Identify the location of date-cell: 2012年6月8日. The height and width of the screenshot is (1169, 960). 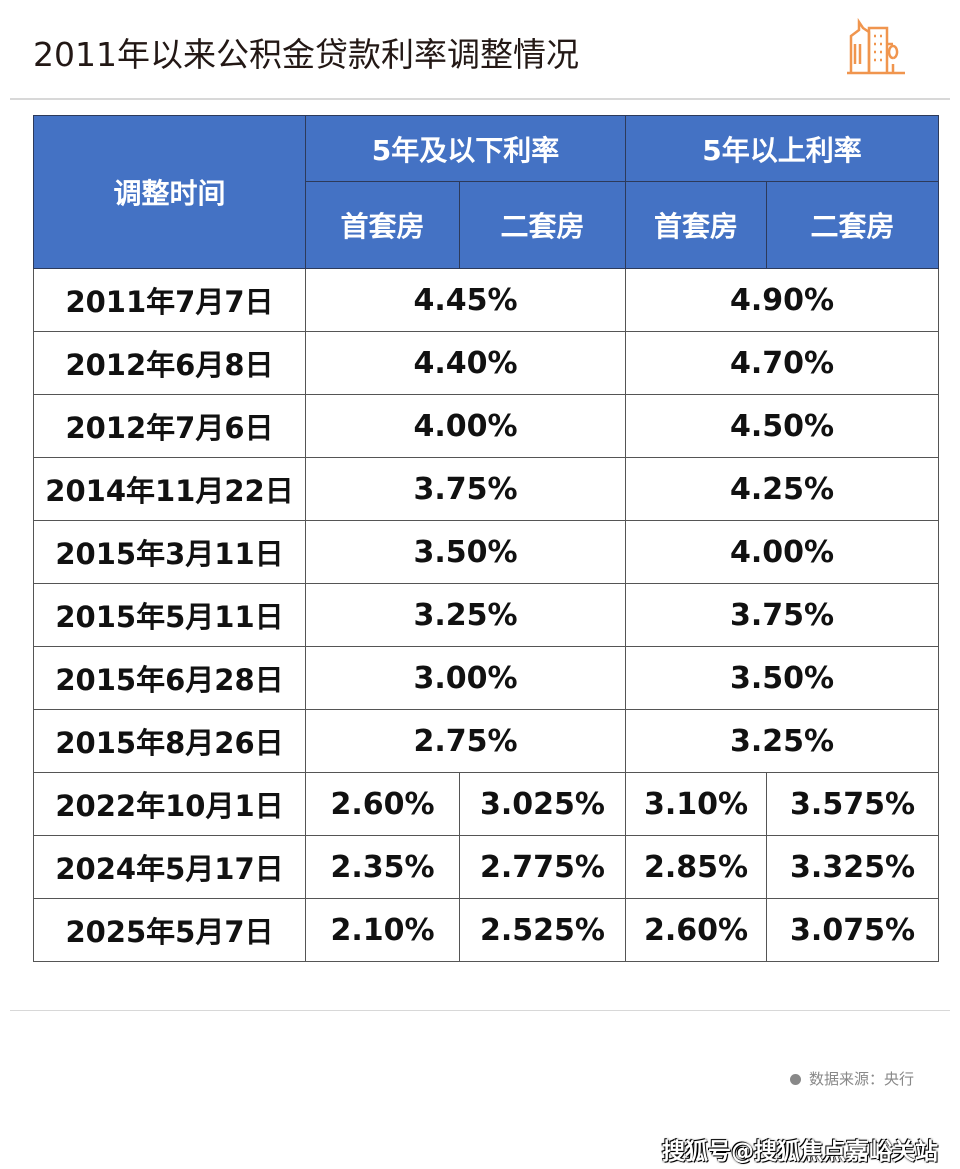
(169, 363).